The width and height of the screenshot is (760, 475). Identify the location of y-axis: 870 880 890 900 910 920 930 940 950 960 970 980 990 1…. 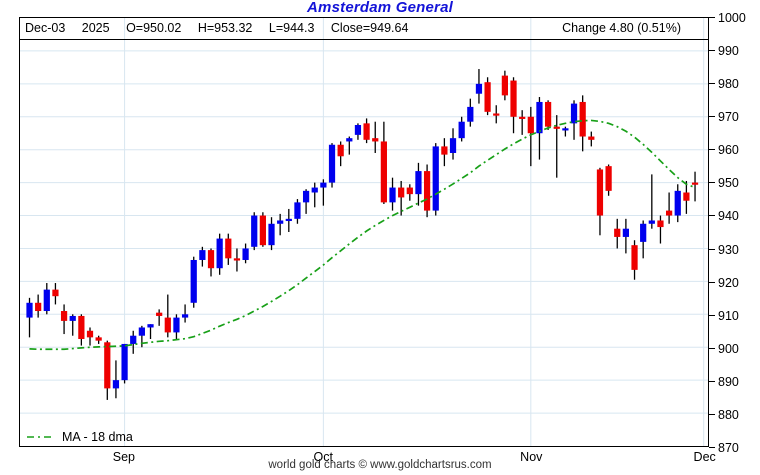
(734, 233).